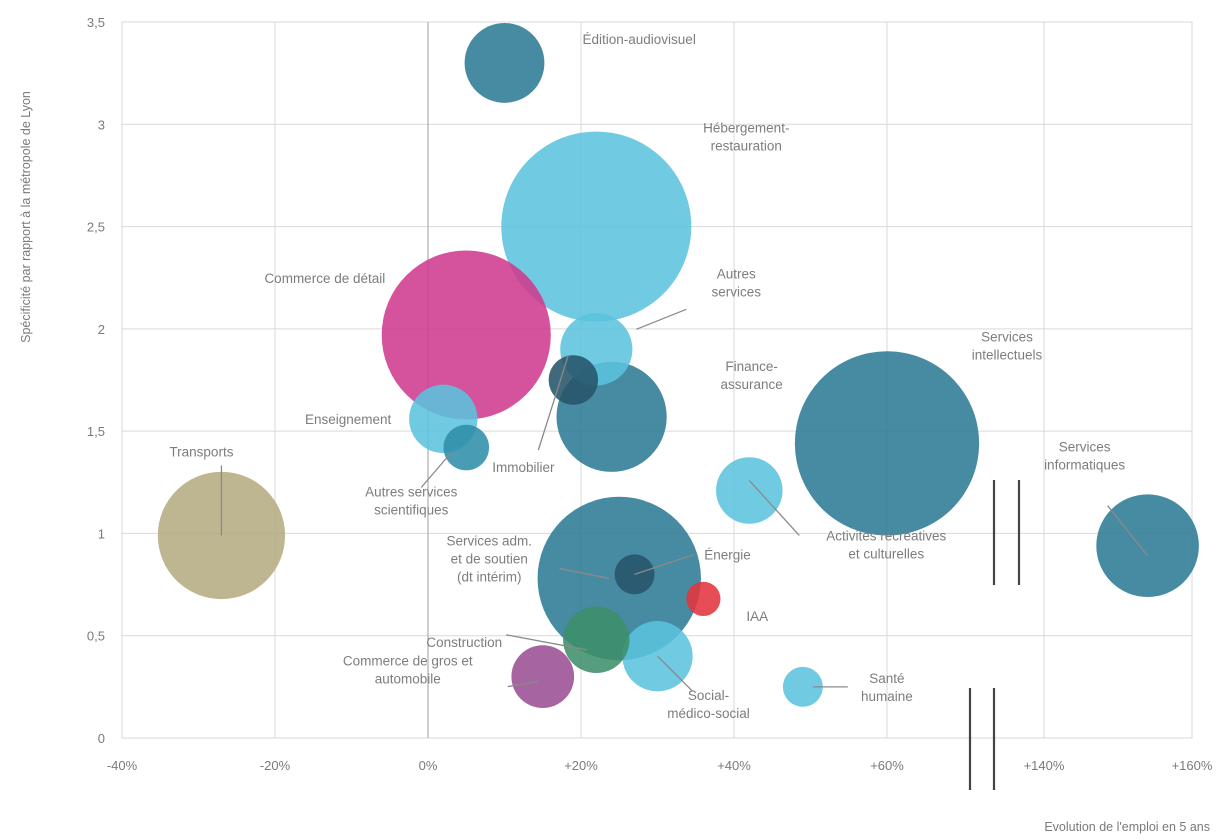 This screenshot has height=839, width=1221. I want to click on bubble-label-line: et culturelles, so click(886, 553).